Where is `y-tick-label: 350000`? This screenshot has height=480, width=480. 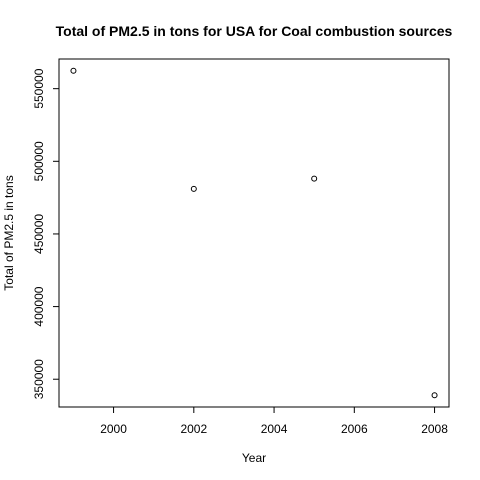
y-tick-label: 350000 is located at coordinates (39, 379).